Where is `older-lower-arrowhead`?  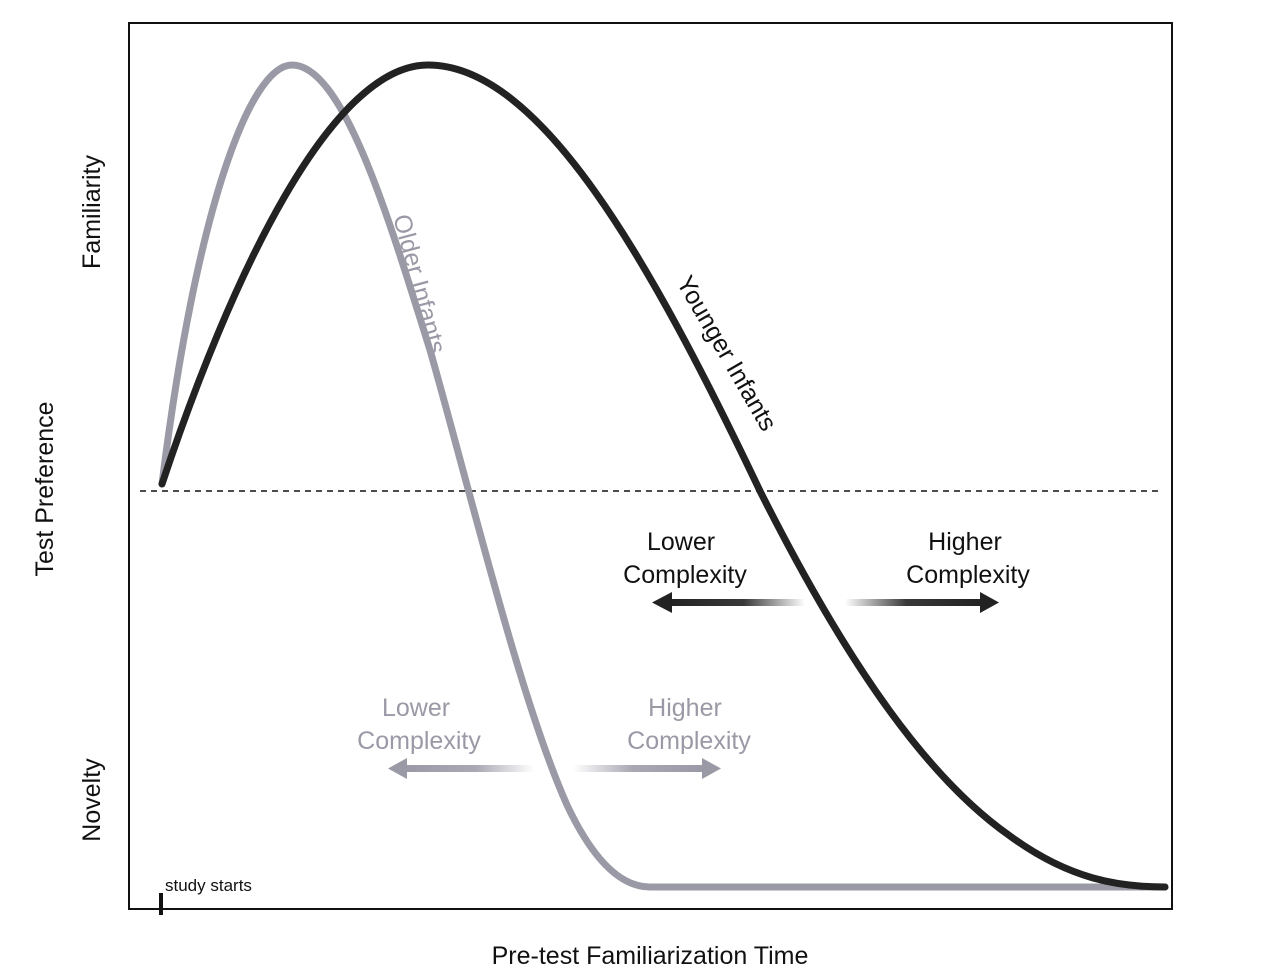 older-lower-arrowhead is located at coordinates (397, 768).